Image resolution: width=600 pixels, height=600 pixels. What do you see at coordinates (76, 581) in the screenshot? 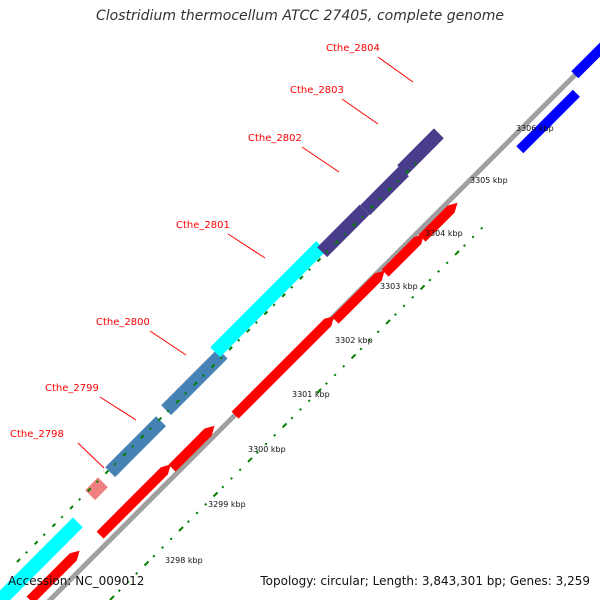
I see `accession-text: Accession: NC_009012` at bounding box center [76, 581].